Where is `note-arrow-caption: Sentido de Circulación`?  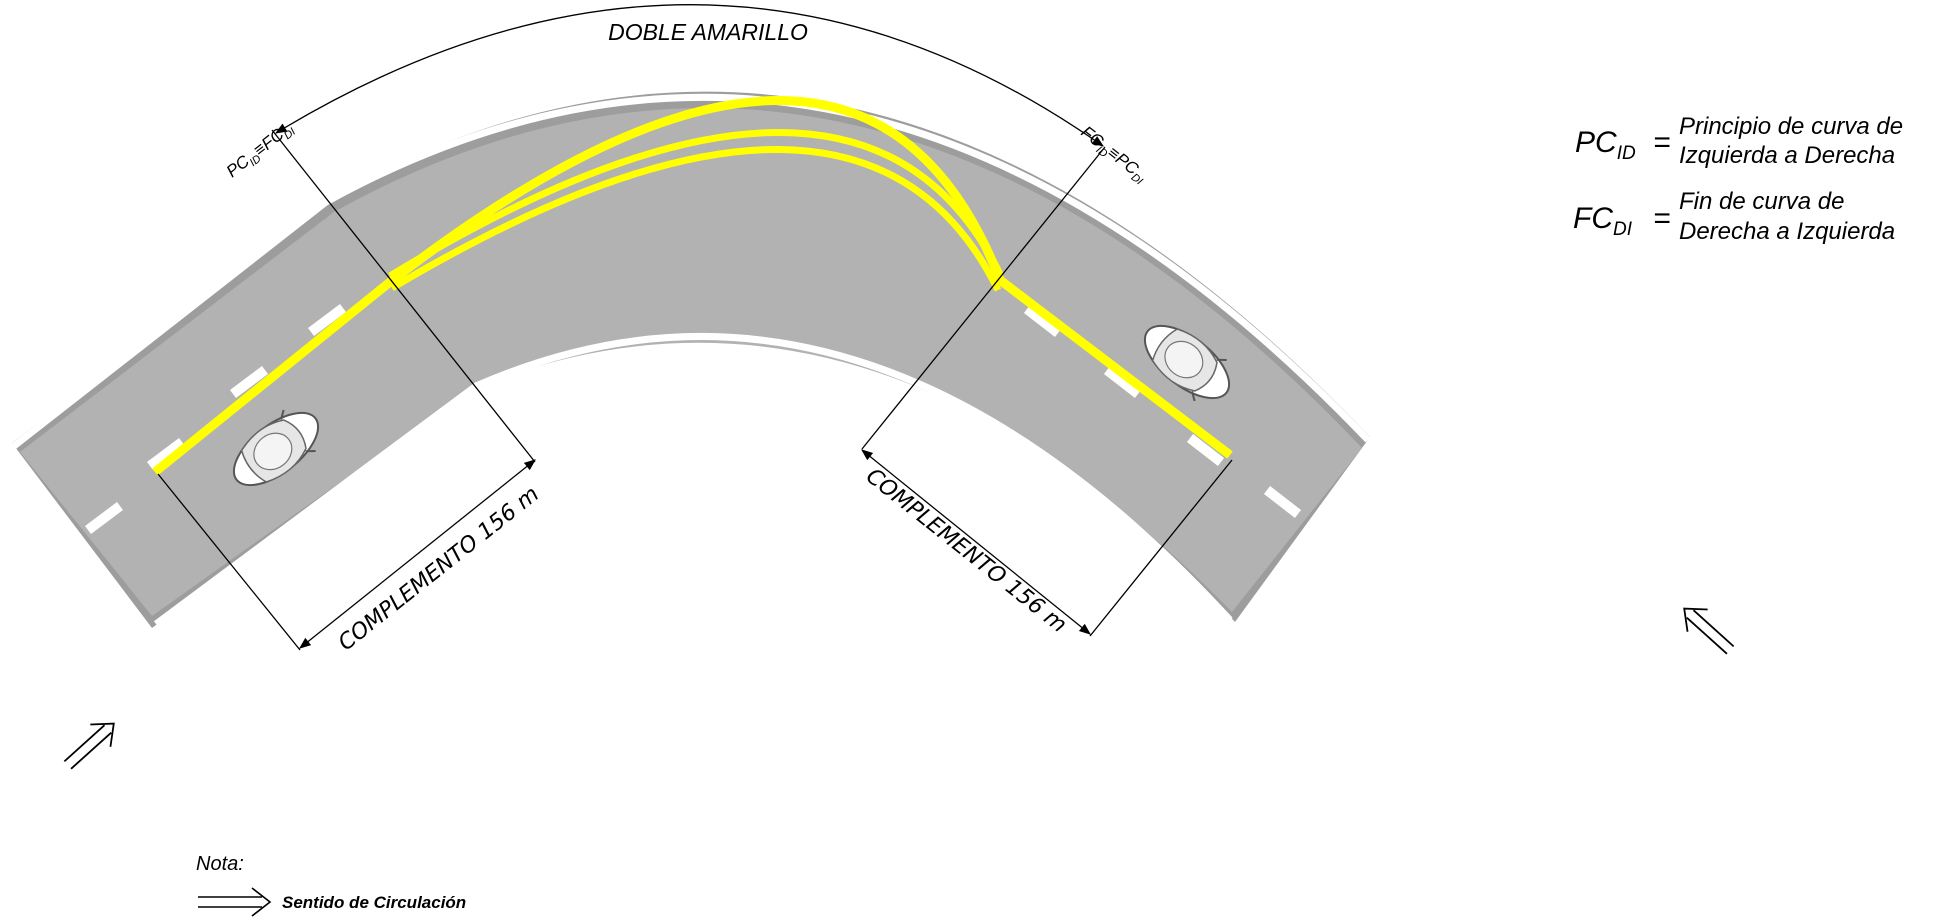 note-arrow-caption: Sentido de Circulación is located at coordinates (374, 902).